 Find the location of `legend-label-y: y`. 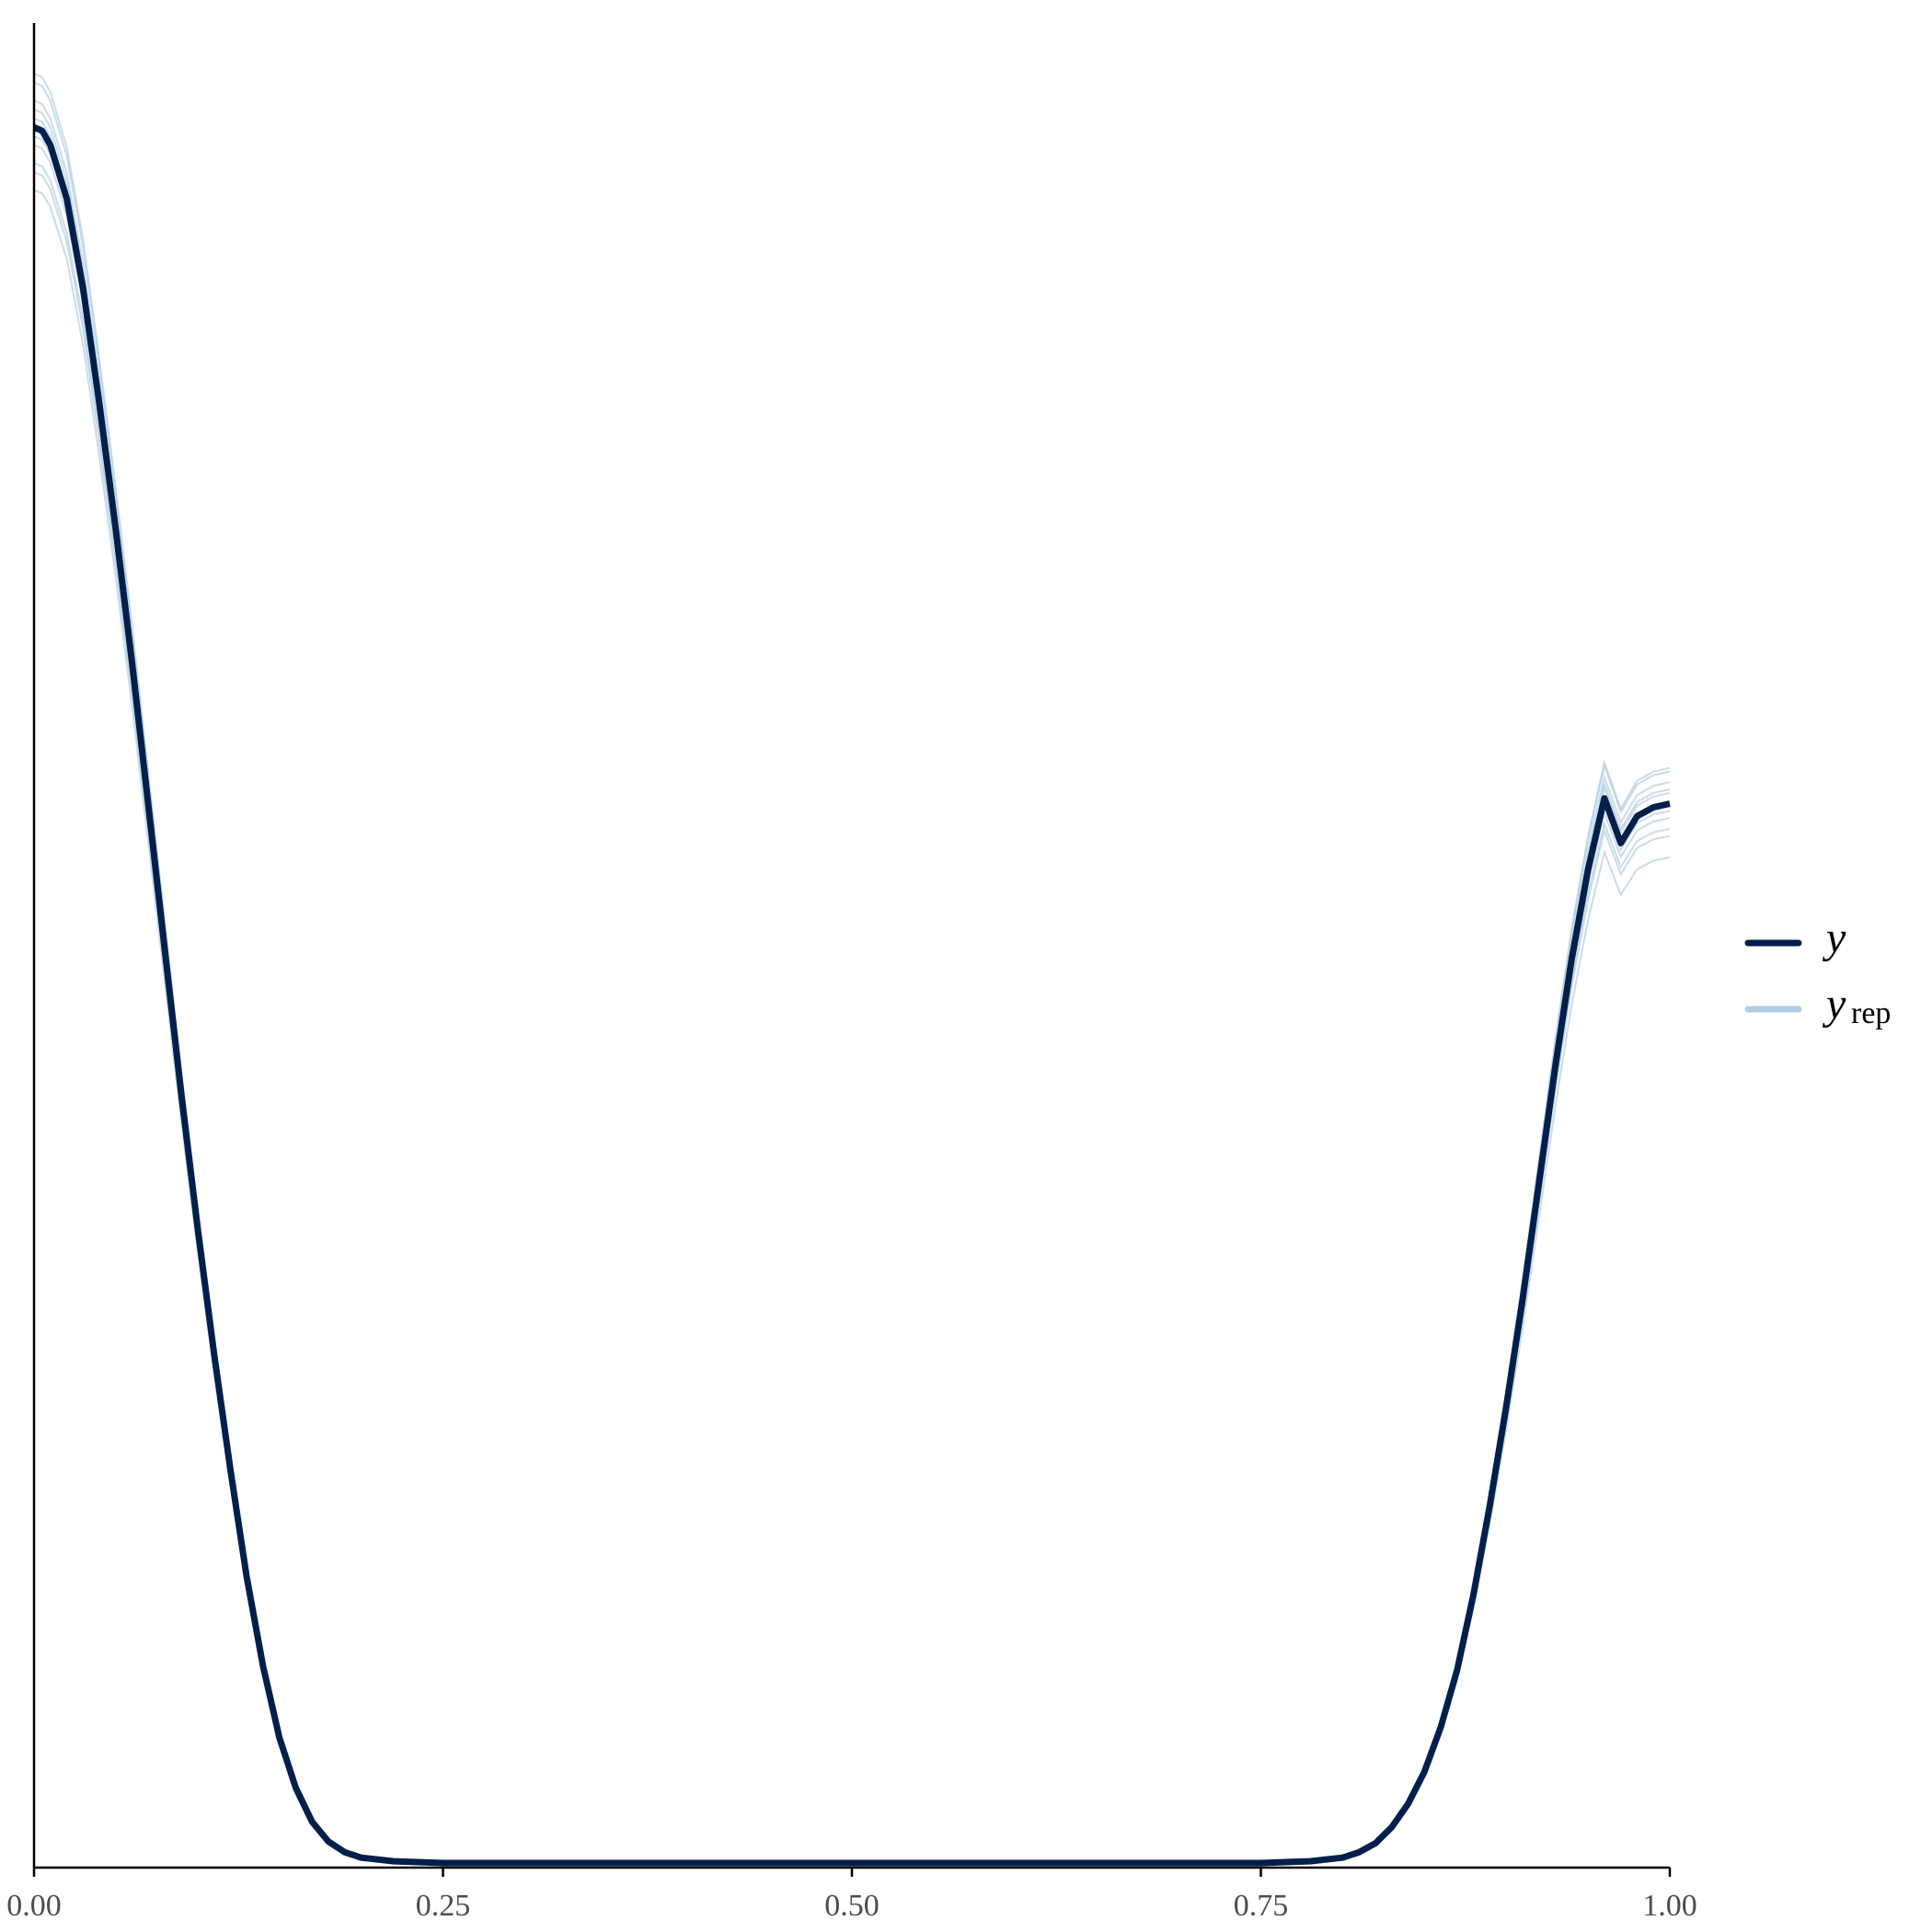

legend-label-y: y is located at coordinates (1834, 938).